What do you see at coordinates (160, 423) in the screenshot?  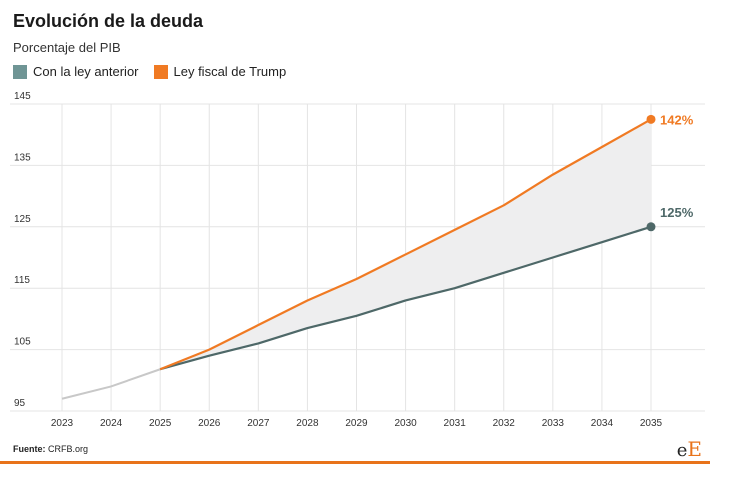 I see `x-tick-label-2025: 2025` at bounding box center [160, 423].